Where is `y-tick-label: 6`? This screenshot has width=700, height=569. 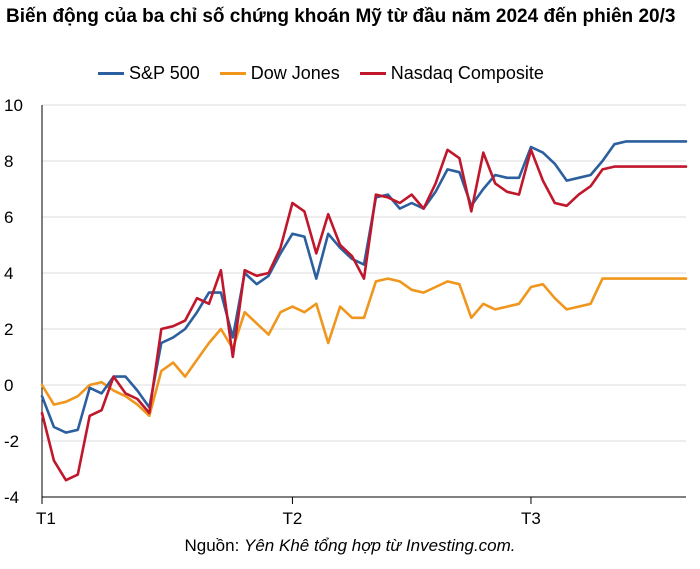 y-tick-label: 6 is located at coordinates (8, 217).